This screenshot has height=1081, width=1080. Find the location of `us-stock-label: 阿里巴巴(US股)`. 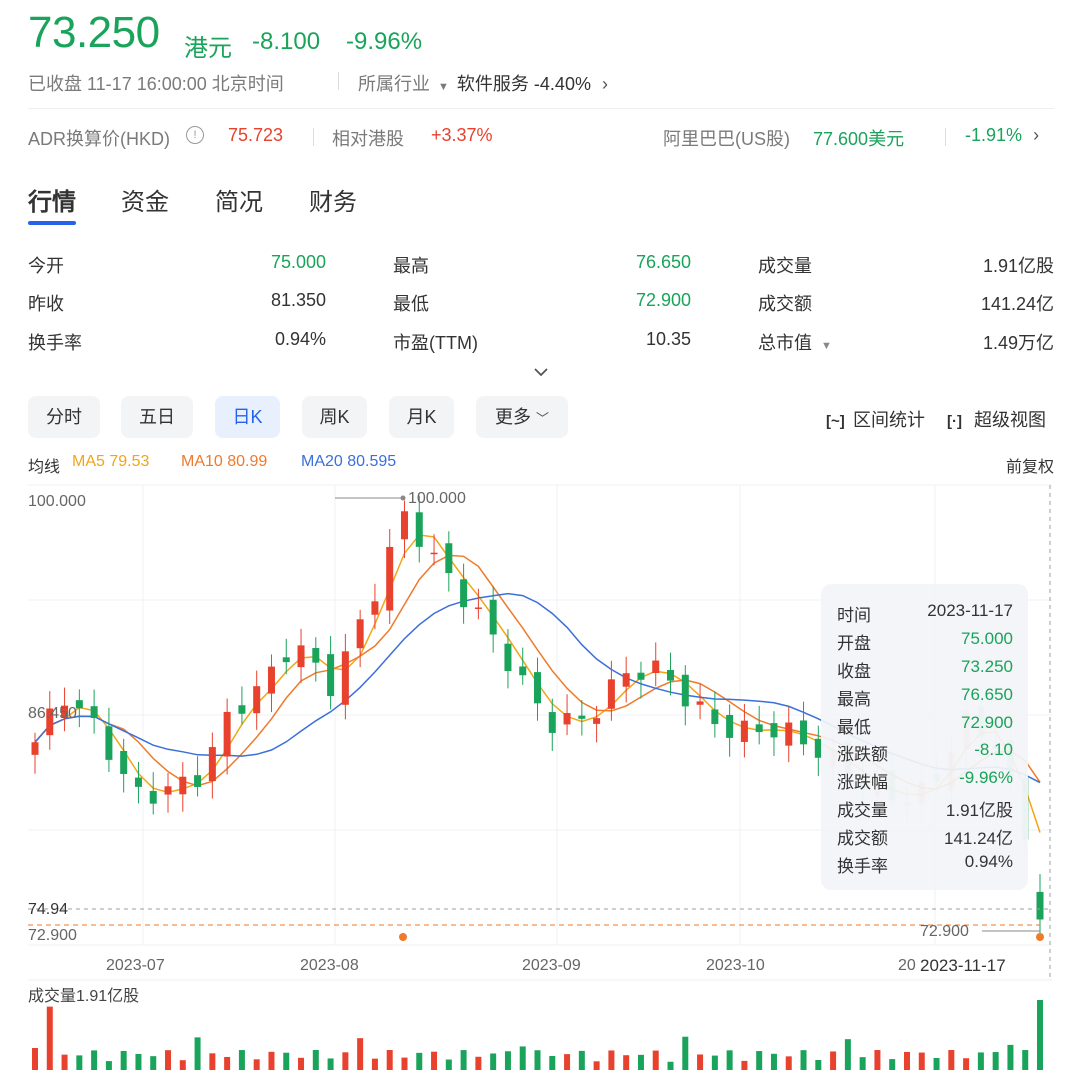

us-stock-label: 阿里巴巴(US股) is located at coordinates (726, 139).